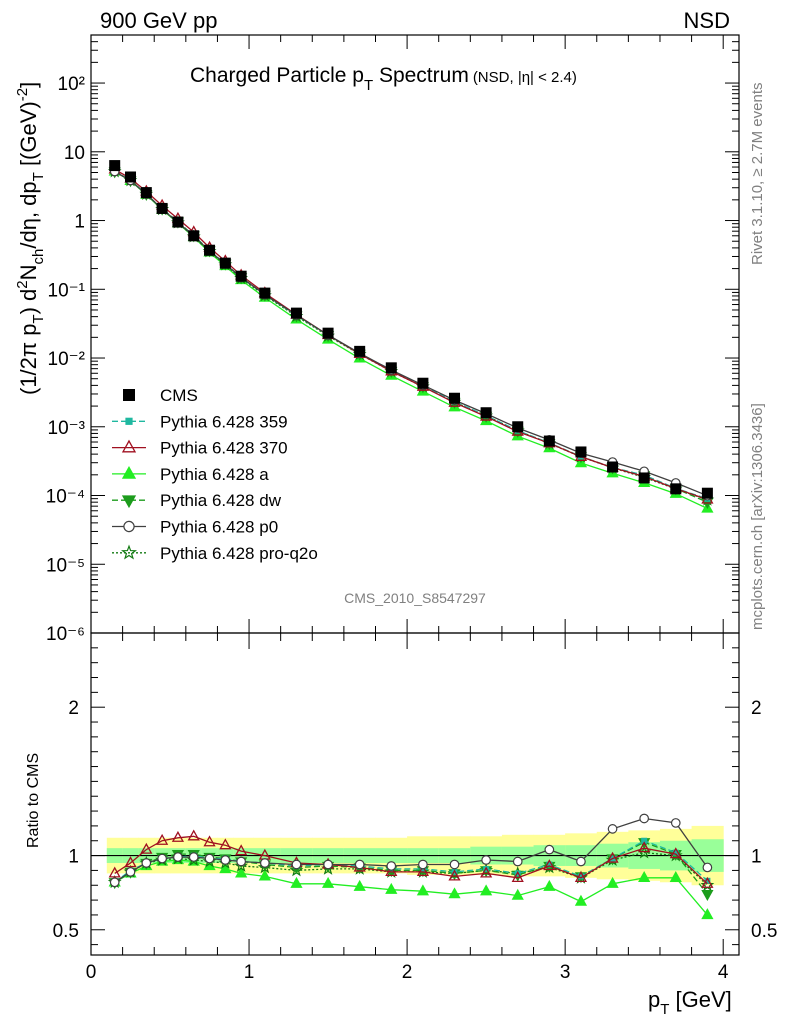 Image resolution: width=786 pixels, height=1024 pixels. Describe the element at coordinates (74, 153) in the screenshot. I see `main-y-tick-label: 10` at that location.